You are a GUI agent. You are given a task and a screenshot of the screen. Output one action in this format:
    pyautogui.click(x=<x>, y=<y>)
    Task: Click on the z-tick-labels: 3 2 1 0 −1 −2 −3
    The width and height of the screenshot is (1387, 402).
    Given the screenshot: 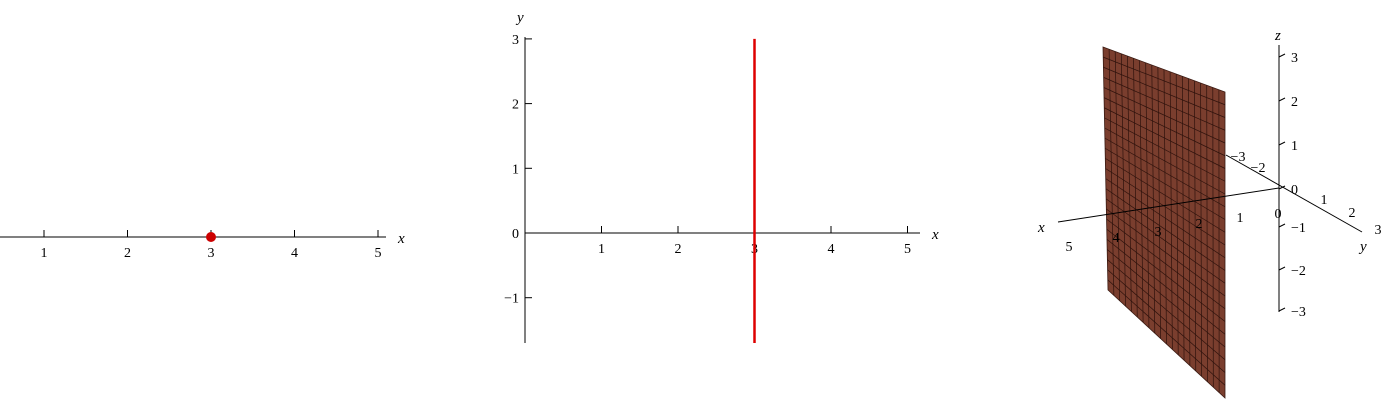 What is the action you would take?
    pyautogui.click(x=1298, y=185)
    